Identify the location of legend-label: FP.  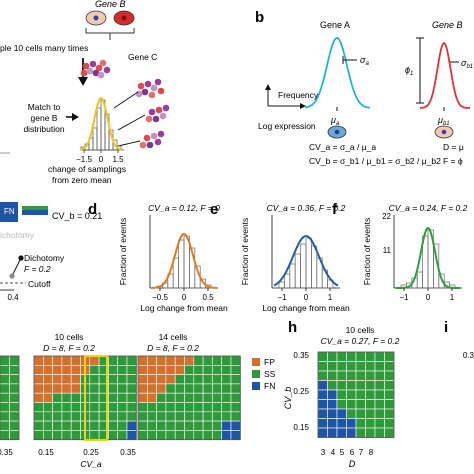
(269, 362).